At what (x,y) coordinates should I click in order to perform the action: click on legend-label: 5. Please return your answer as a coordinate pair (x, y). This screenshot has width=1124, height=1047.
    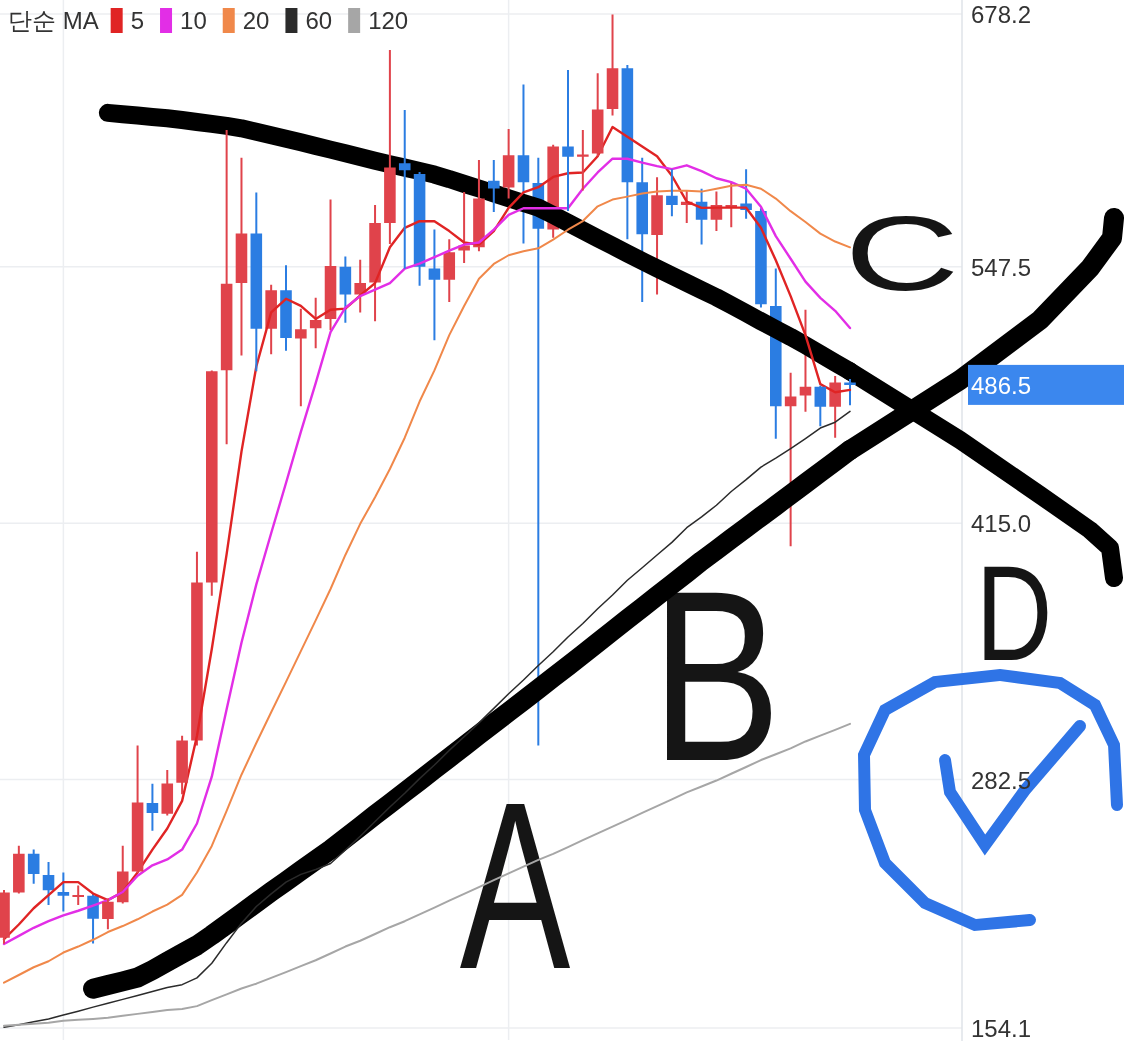
    Looking at the image, I should click on (137, 20).